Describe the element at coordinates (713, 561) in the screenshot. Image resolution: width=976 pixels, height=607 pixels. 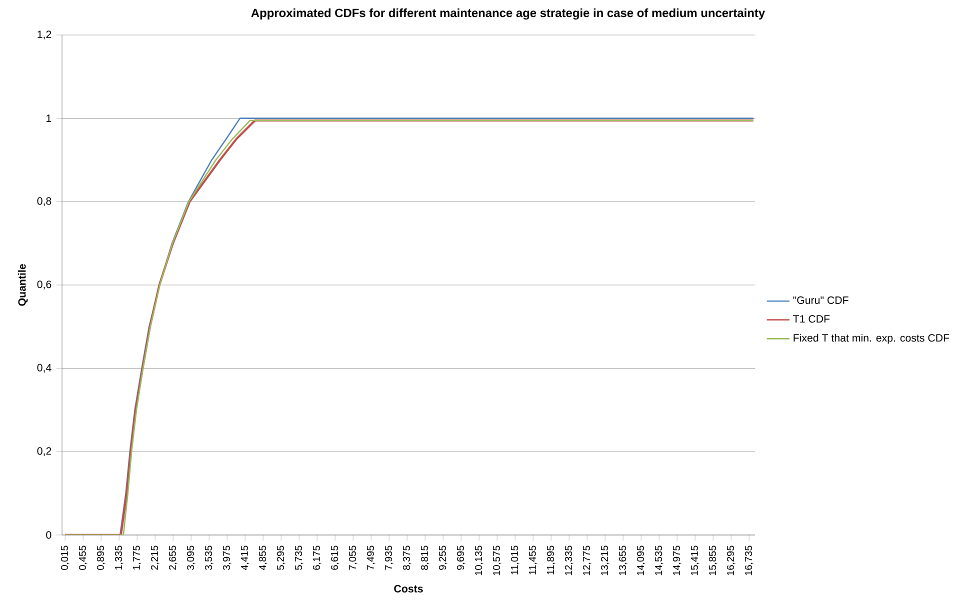
I see `x-tick-label: 15,855` at that location.